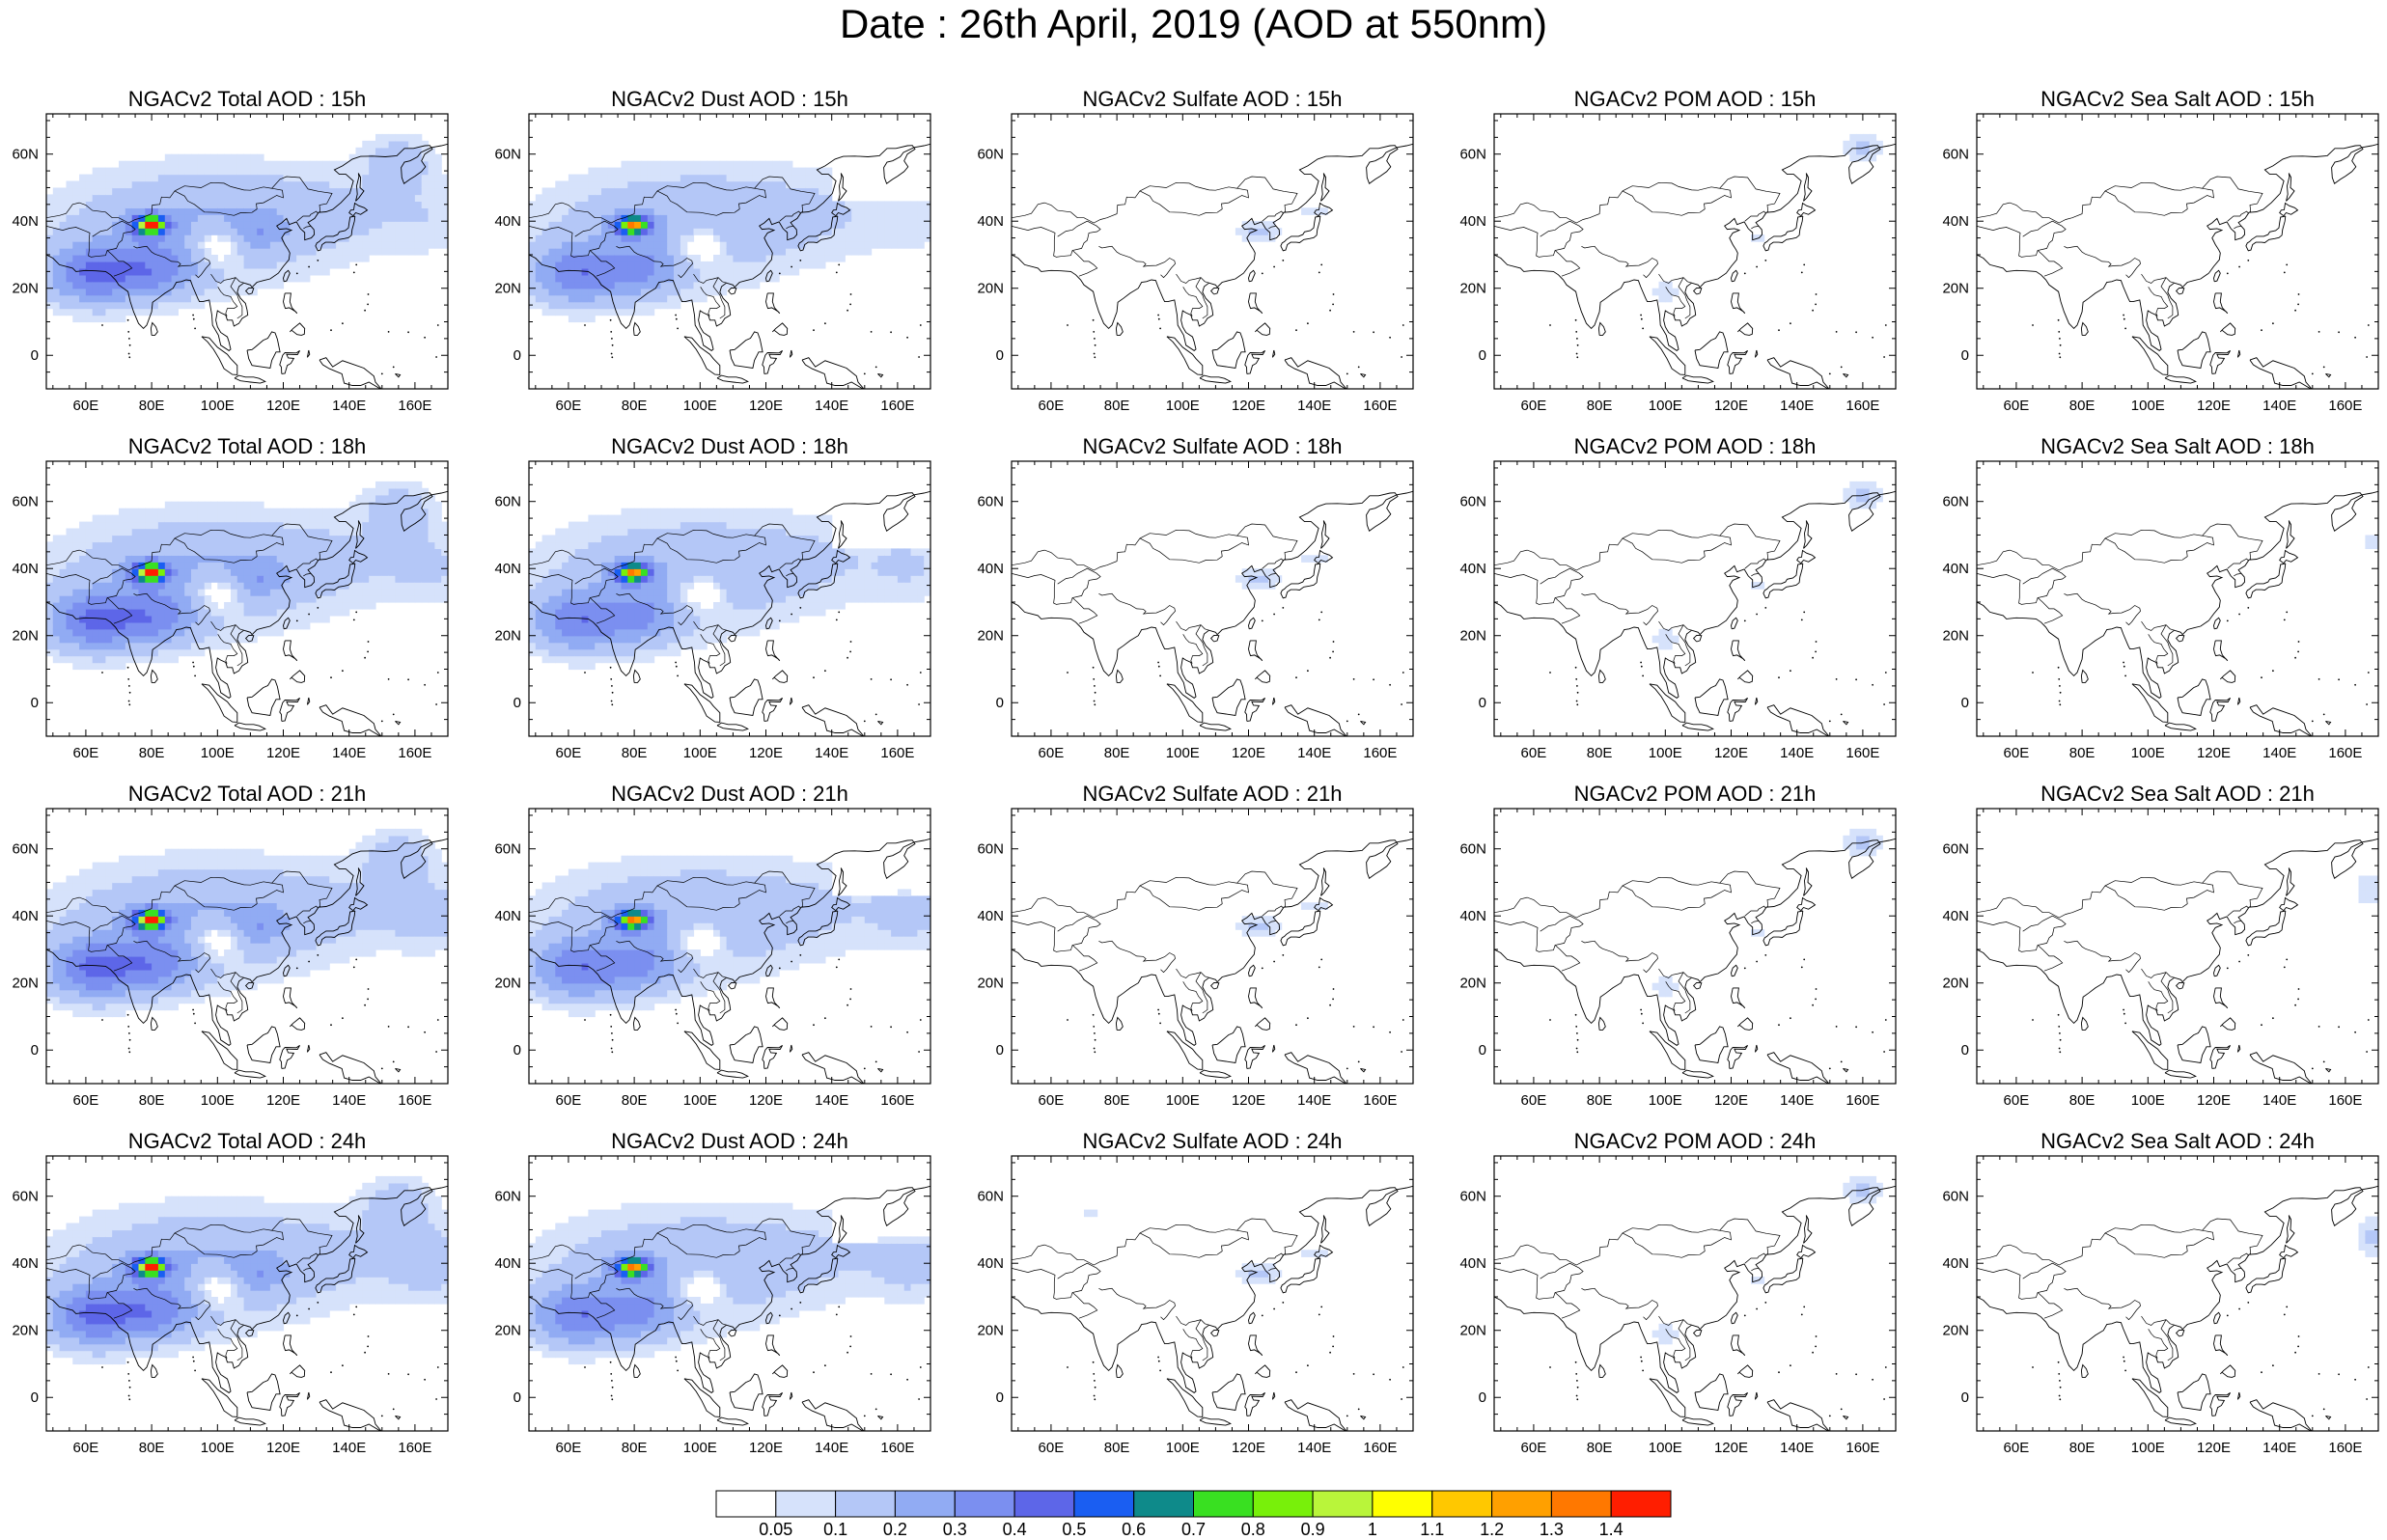 The height and width of the screenshot is (1540, 2387). What do you see at coordinates (1665, 406) in the screenshot?
I see `lon-tick-label: 100E` at bounding box center [1665, 406].